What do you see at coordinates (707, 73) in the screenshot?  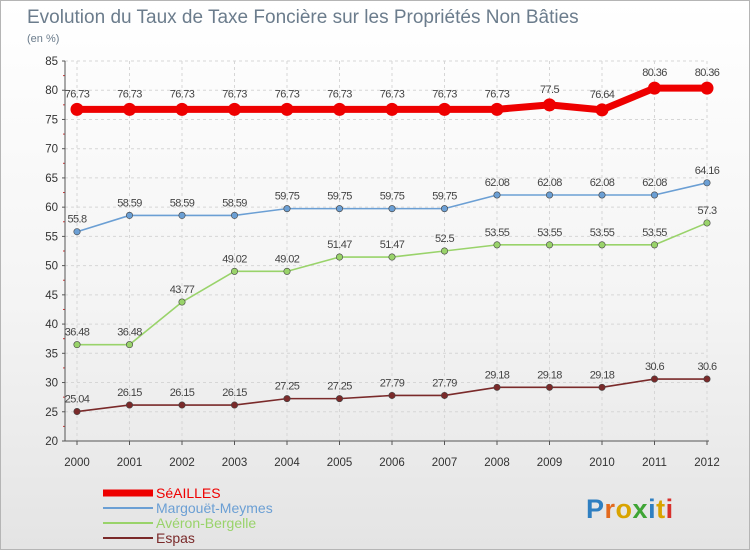 I see `data-label-s-ailles: 80.36` at bounding box center [707, 73].